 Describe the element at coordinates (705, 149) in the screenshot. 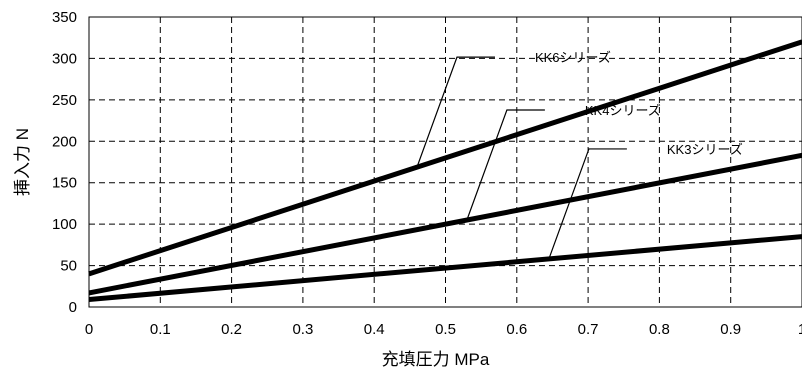

I see `series-label: KK3シリーズ` at that location.